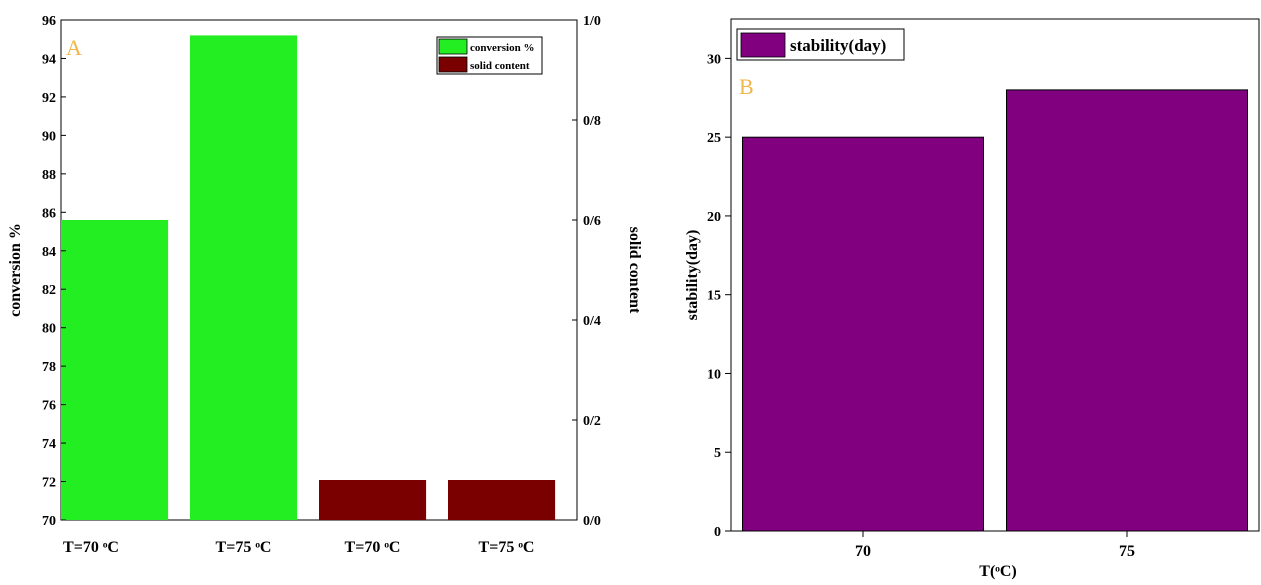 This screenshot has height=585, width=1261. I want to click on chart-a-category-label-3: T=75 ᵒC, so click(507, 547).